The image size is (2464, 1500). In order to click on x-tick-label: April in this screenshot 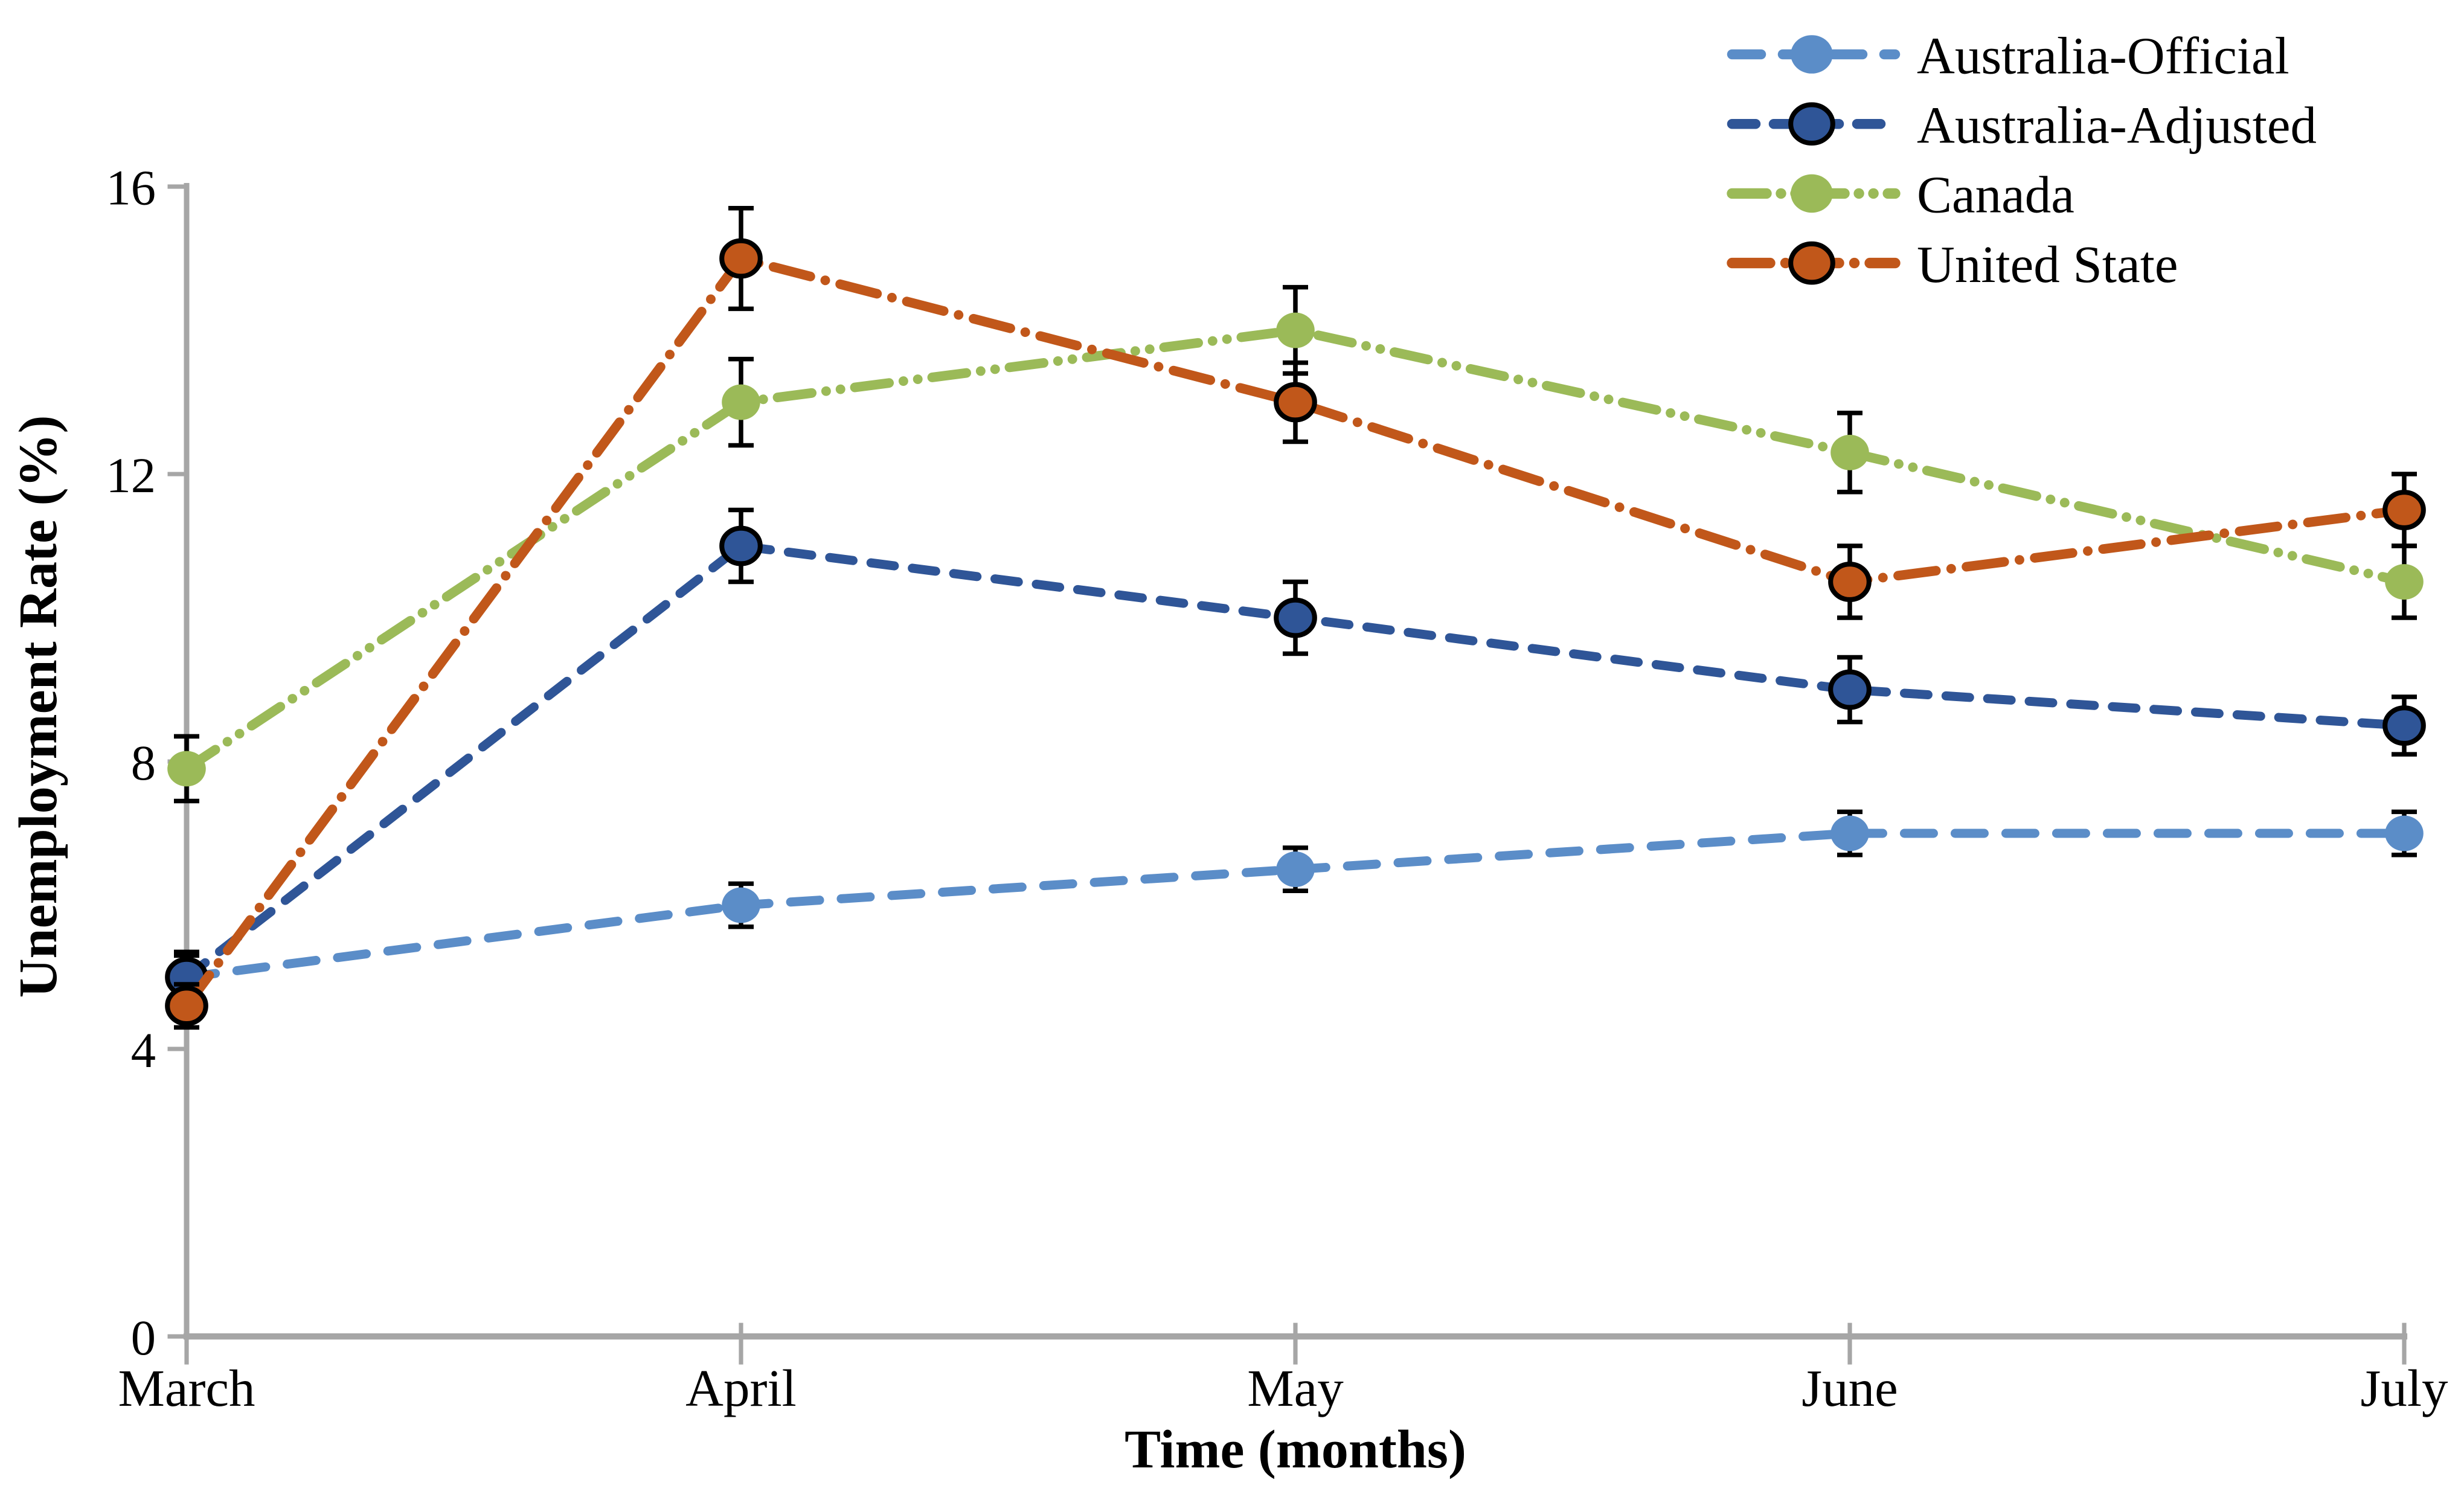, I will do `click(741, 1388)`.